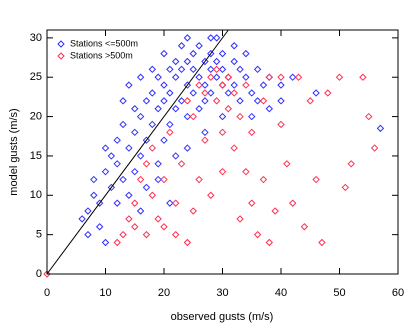  Describe the element at coordinates (39, 274) in the screenshot. I see `y-tick-label: 0` at that location.